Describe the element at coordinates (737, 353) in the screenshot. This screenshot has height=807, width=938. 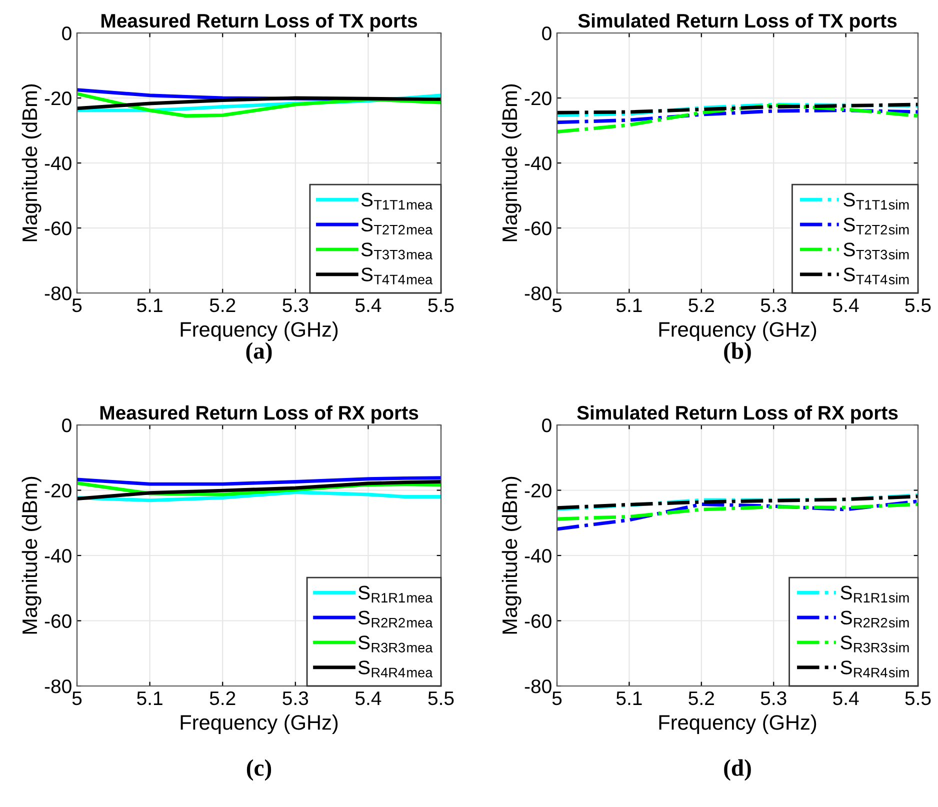
I see `text: (b)` at that location.